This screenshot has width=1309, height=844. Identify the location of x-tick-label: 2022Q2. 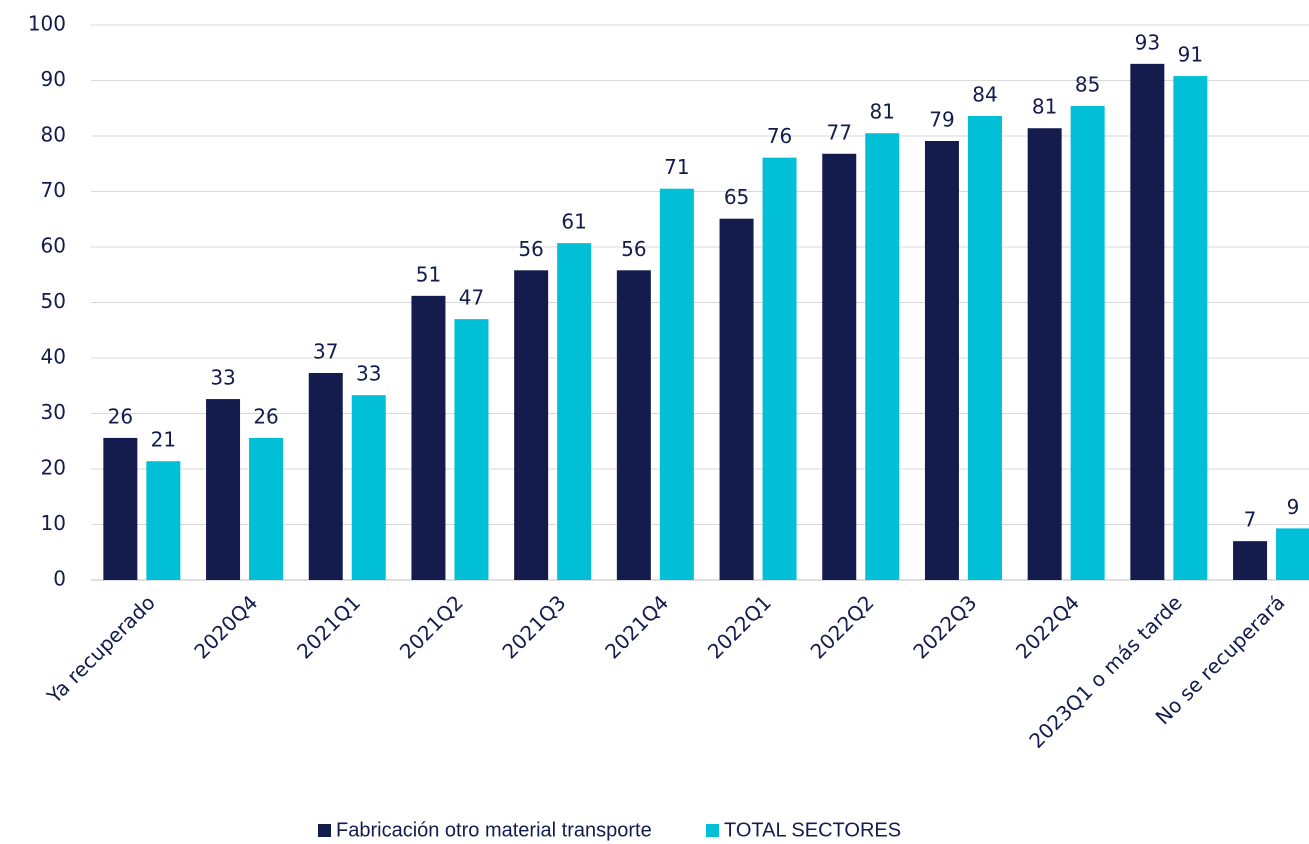
(842, 626).